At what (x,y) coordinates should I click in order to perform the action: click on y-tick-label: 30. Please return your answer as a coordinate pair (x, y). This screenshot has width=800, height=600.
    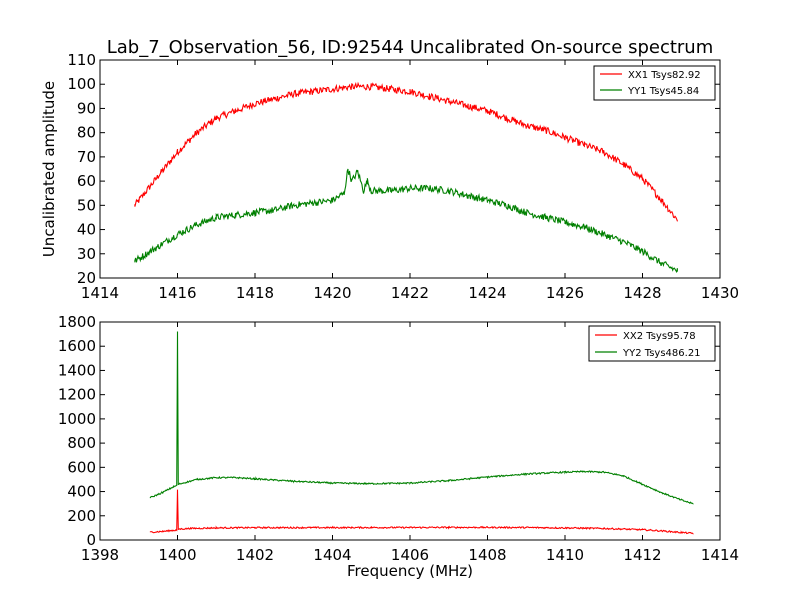
    Looking at the image, I should click on (86, 254).